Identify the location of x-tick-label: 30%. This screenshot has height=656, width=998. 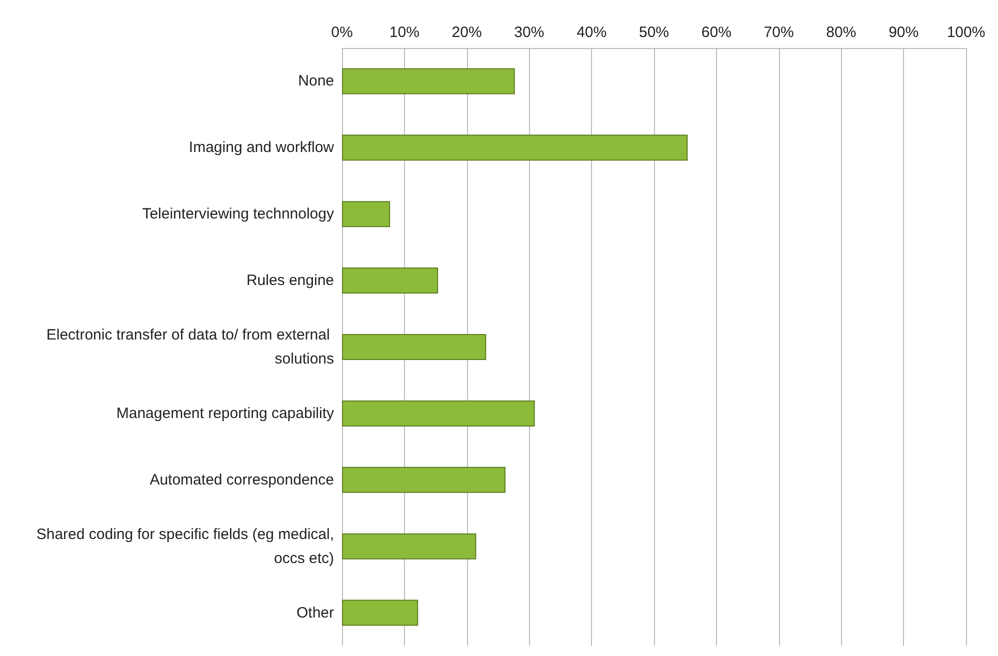
(529, 32).